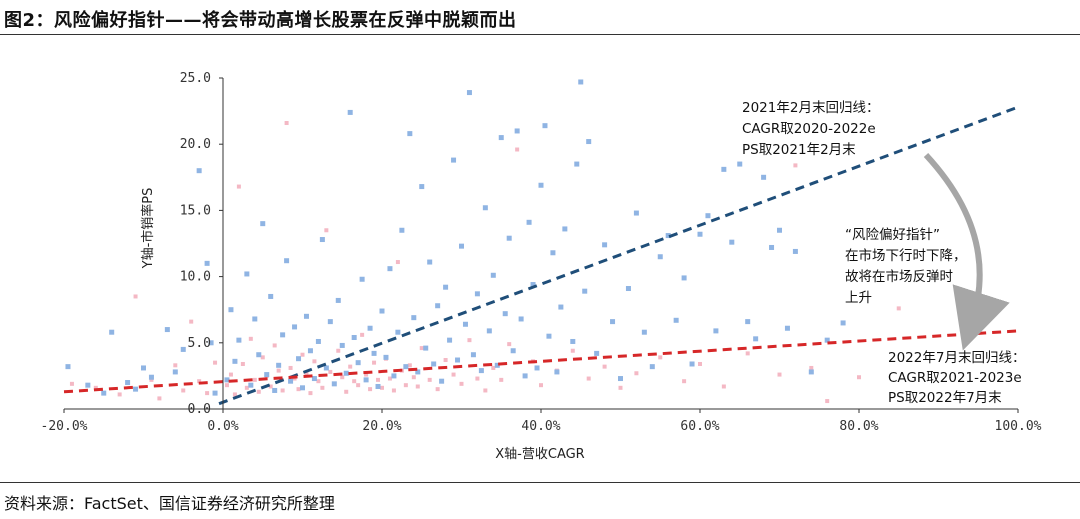 The image size is (1080, 519). What do you see at coordinates (541, 361) in the screenshot?
I see `regression-line-2022` at bounding box center [541, 361].